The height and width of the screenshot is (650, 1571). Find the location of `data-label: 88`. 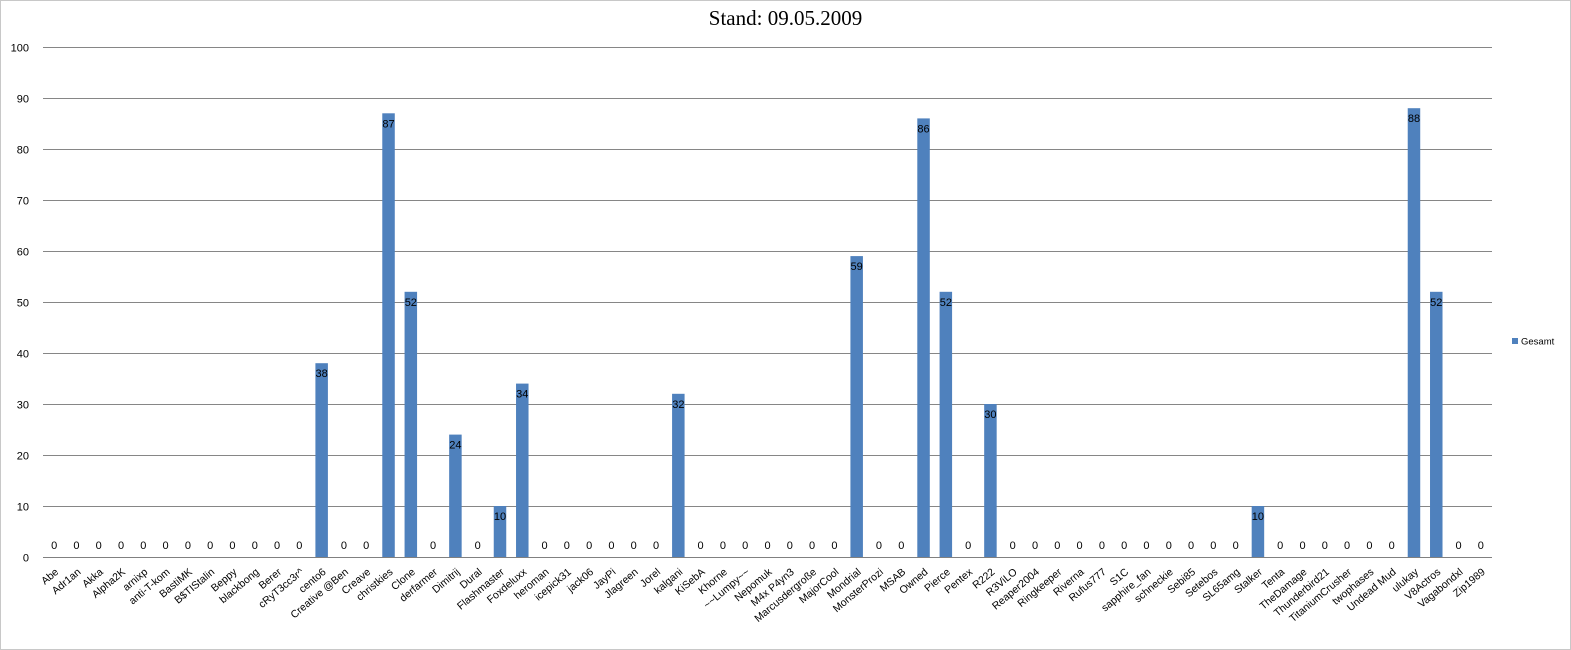

data-label: 88 is located at coordinates (1414, 119).